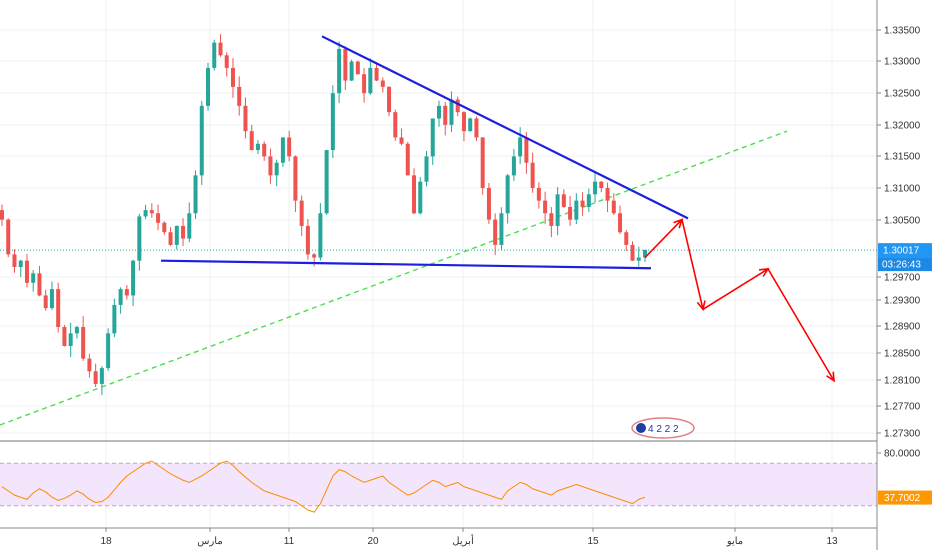 The image size is (932, 550). What do you see at coordinates (902, 381) in the screenshot?
I see `price-tick-label: 1.28100` at bounding box center [902, 381].